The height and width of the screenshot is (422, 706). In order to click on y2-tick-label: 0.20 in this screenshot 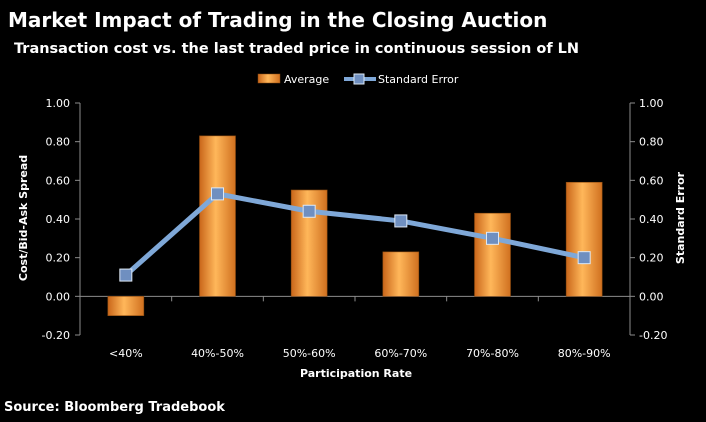, I will do `click(651, 258)`.